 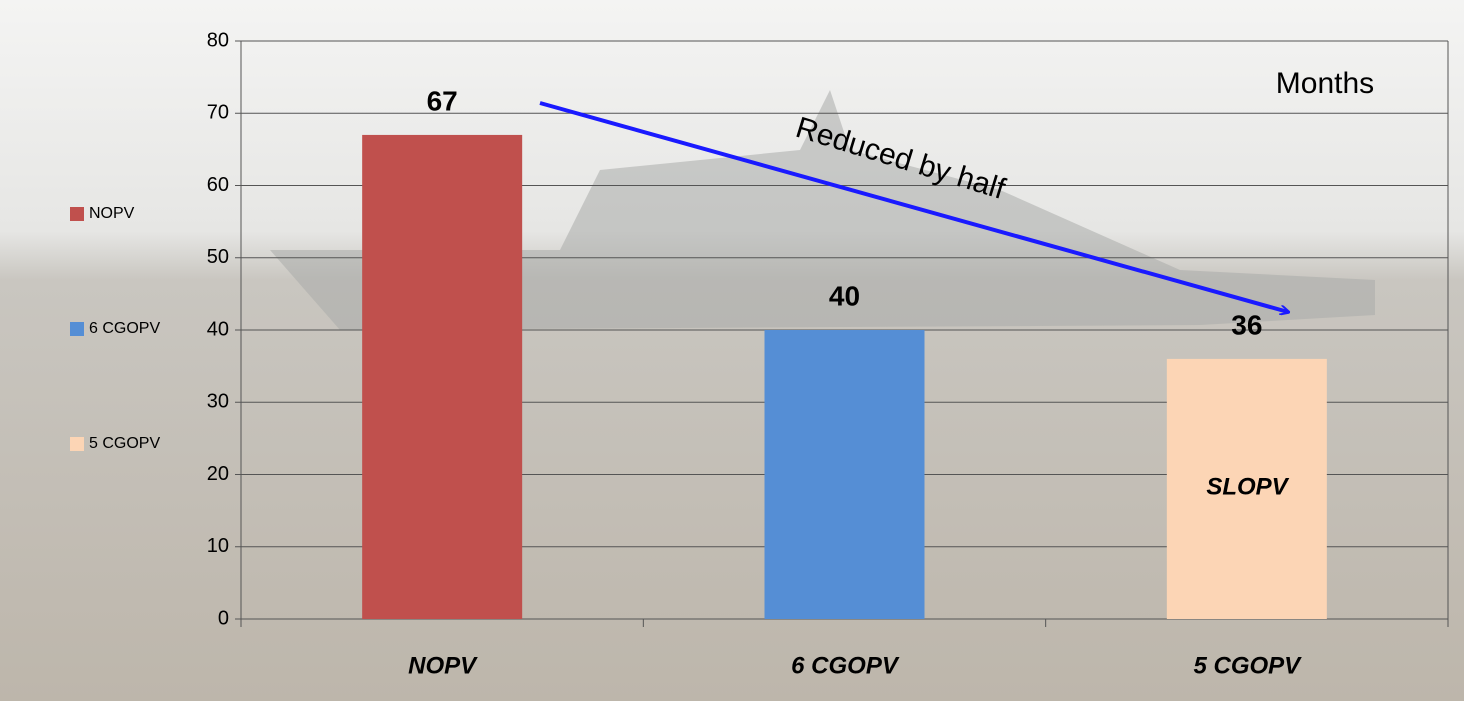 I want to click on y-tick-label: 80, so click(x=218, y=40).